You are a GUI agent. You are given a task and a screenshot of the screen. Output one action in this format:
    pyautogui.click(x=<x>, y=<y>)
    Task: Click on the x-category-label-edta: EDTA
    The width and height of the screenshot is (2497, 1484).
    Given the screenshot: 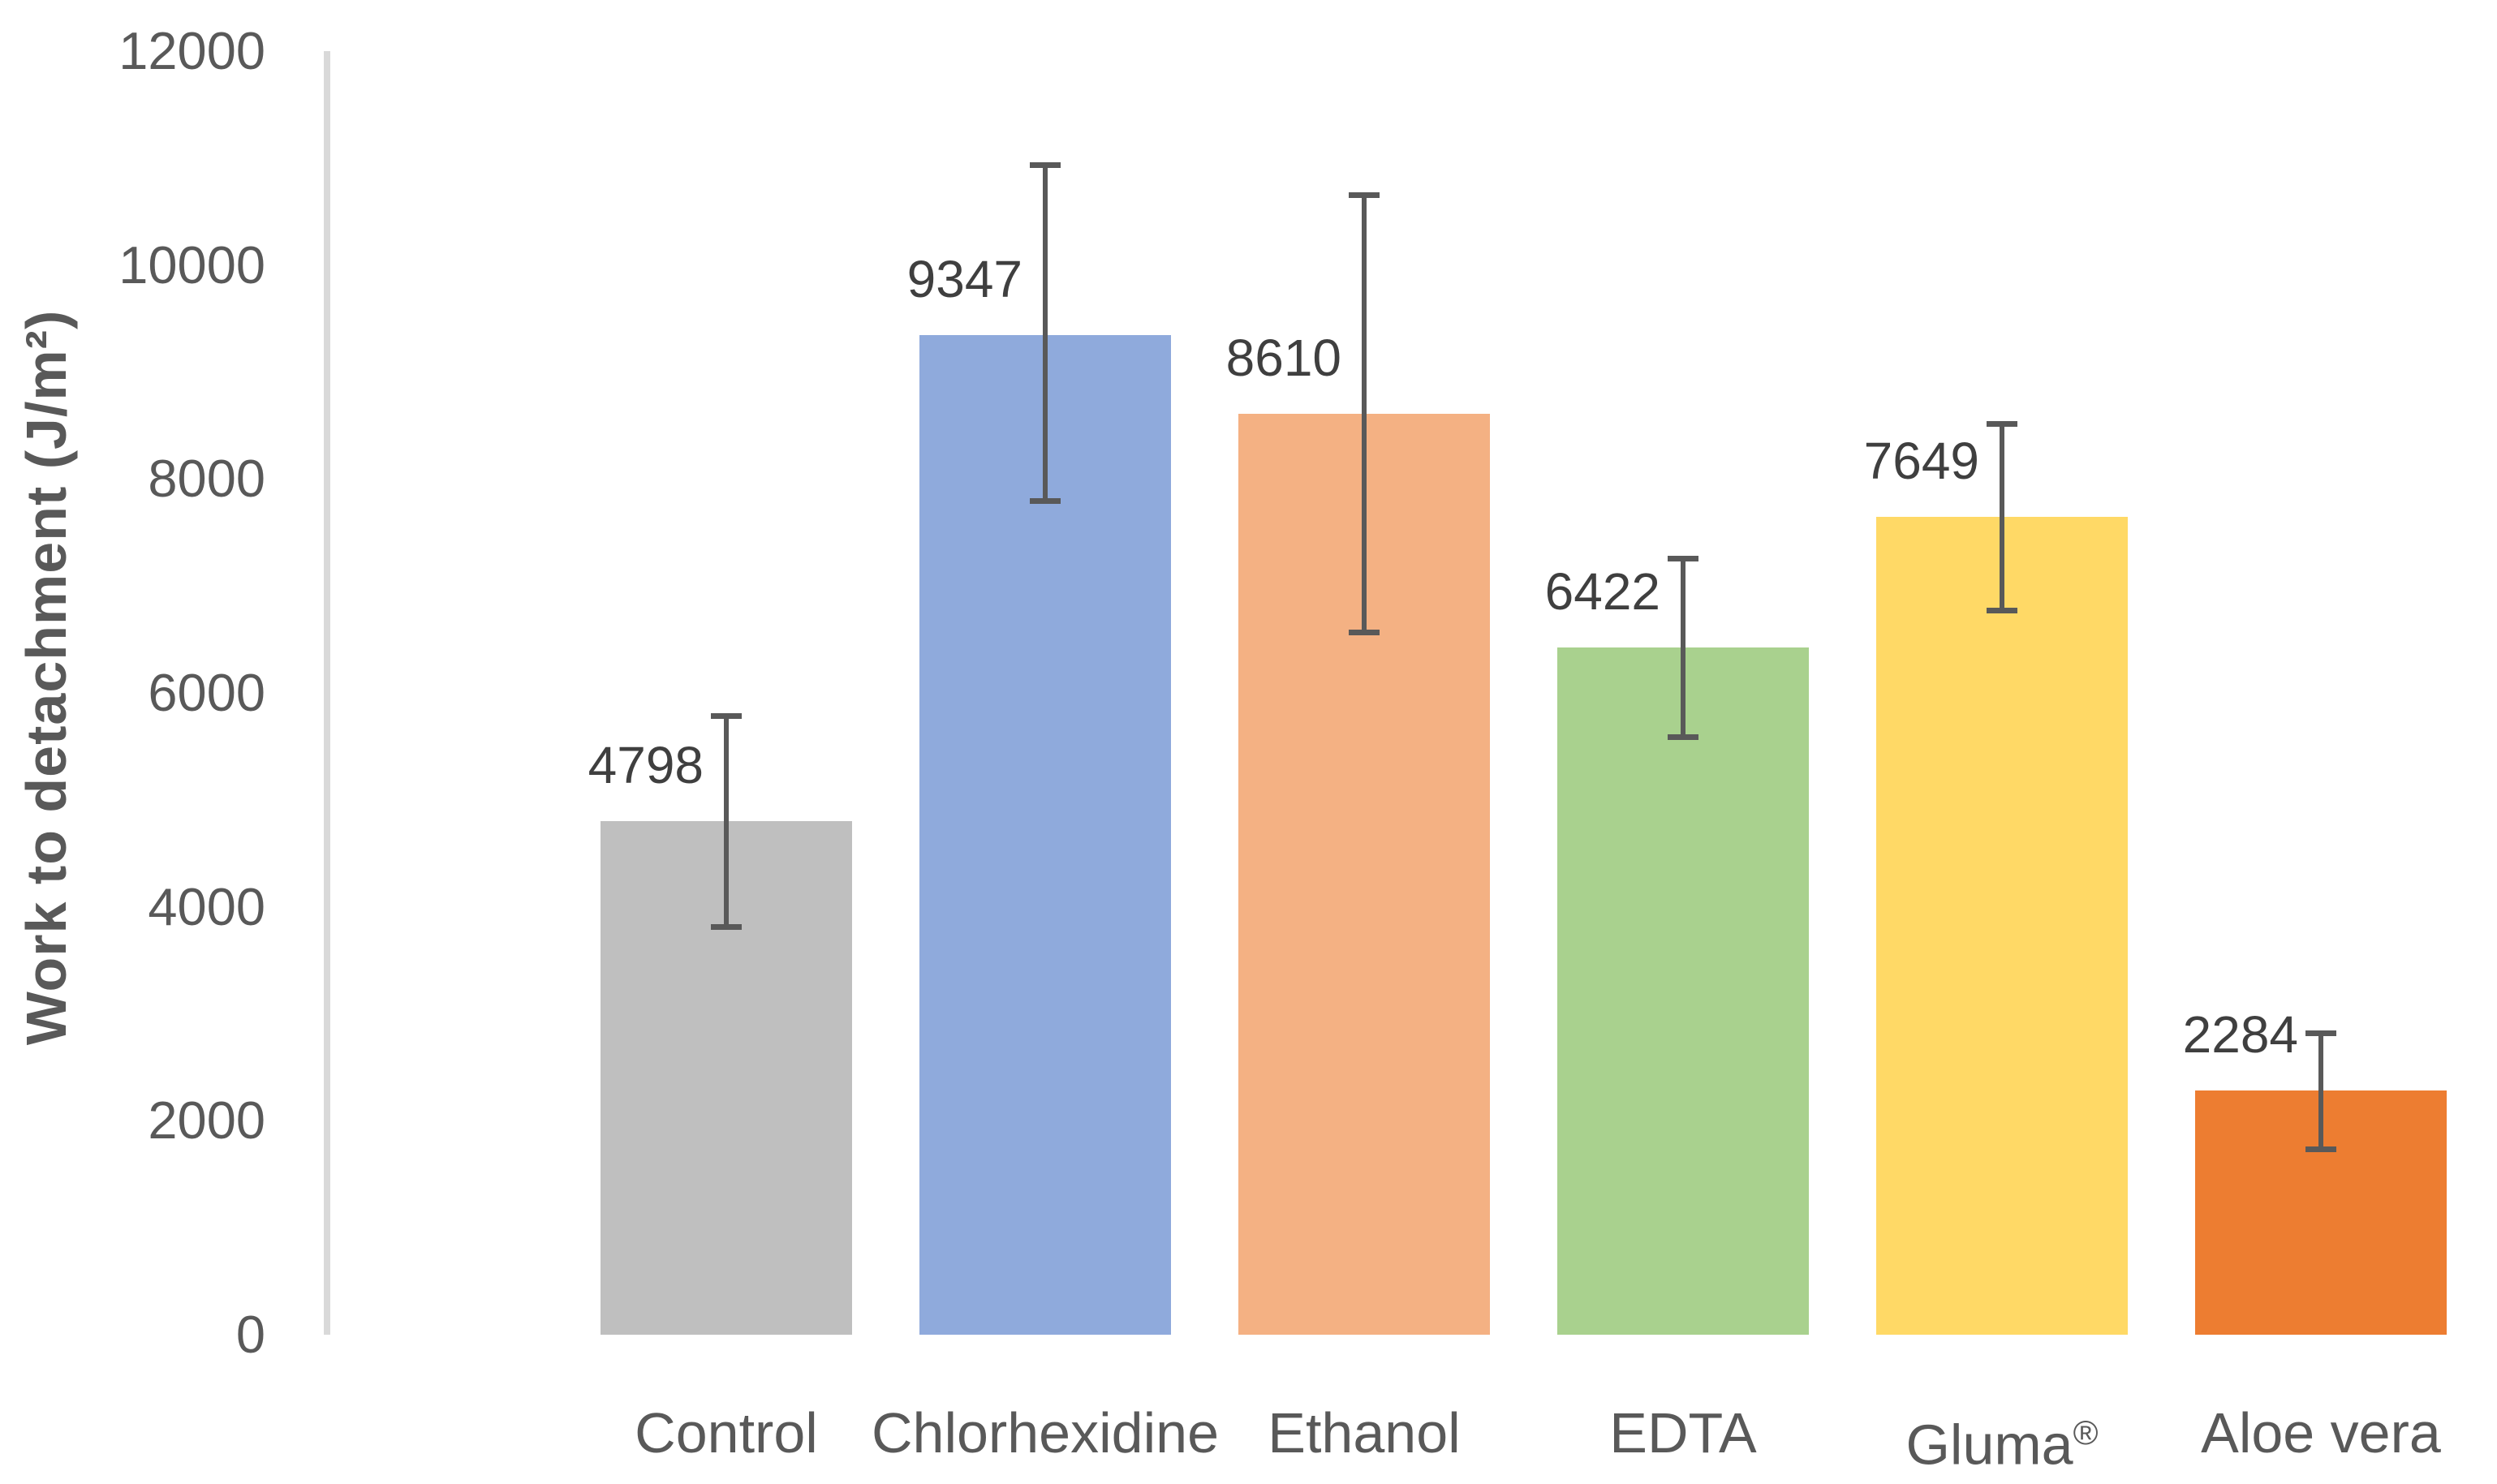 What is the action you would take?
    pyautogui.click(x=1683, y=1433)
    